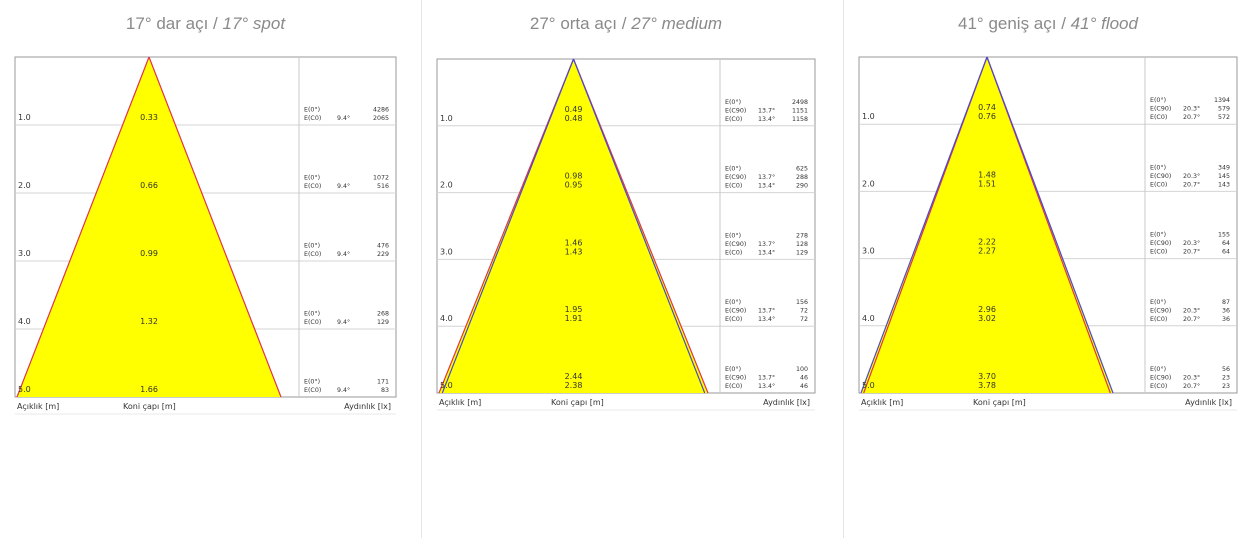 The width and height of the screenshot is (1254, 538). What do you see at coordinates (149, 321) in the screenshot?
I see `cone-diameter: 1.32` at bounding box center [149, 321].